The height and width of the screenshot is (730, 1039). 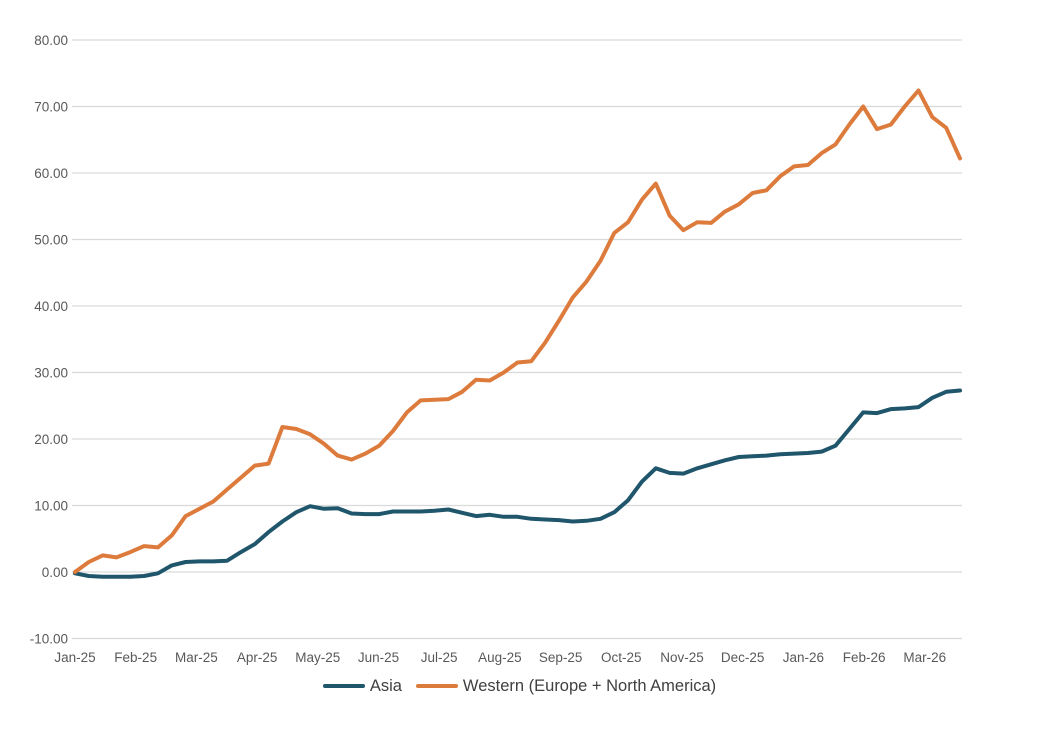 What do you see at coordinates (385, 686) in the screenshot?
I see `legend-label-asia: Asia` at bounding box center [385, 686].